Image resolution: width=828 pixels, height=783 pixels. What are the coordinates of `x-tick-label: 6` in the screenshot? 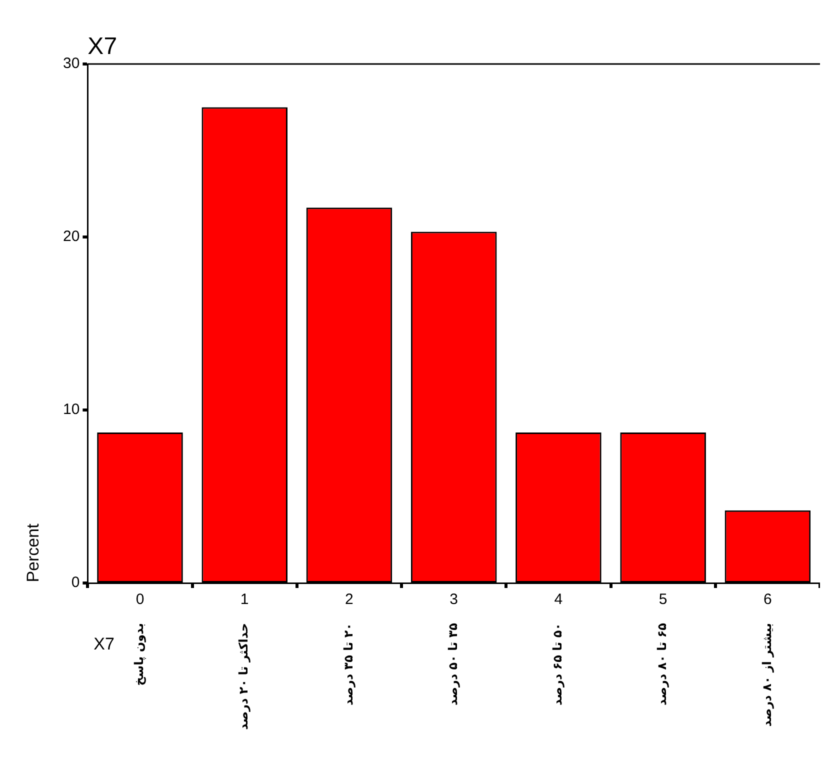 It's located at (768, 599).